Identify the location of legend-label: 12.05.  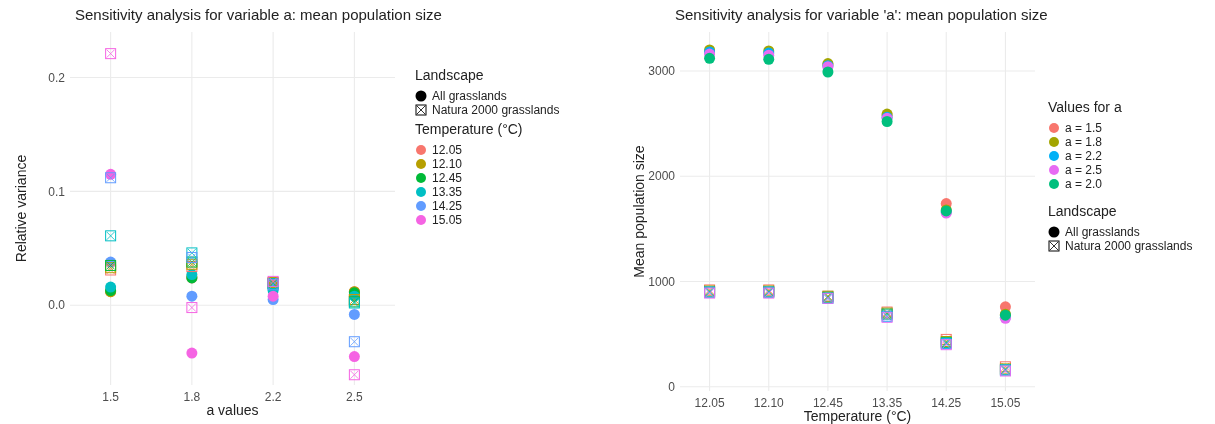
(447, 150).